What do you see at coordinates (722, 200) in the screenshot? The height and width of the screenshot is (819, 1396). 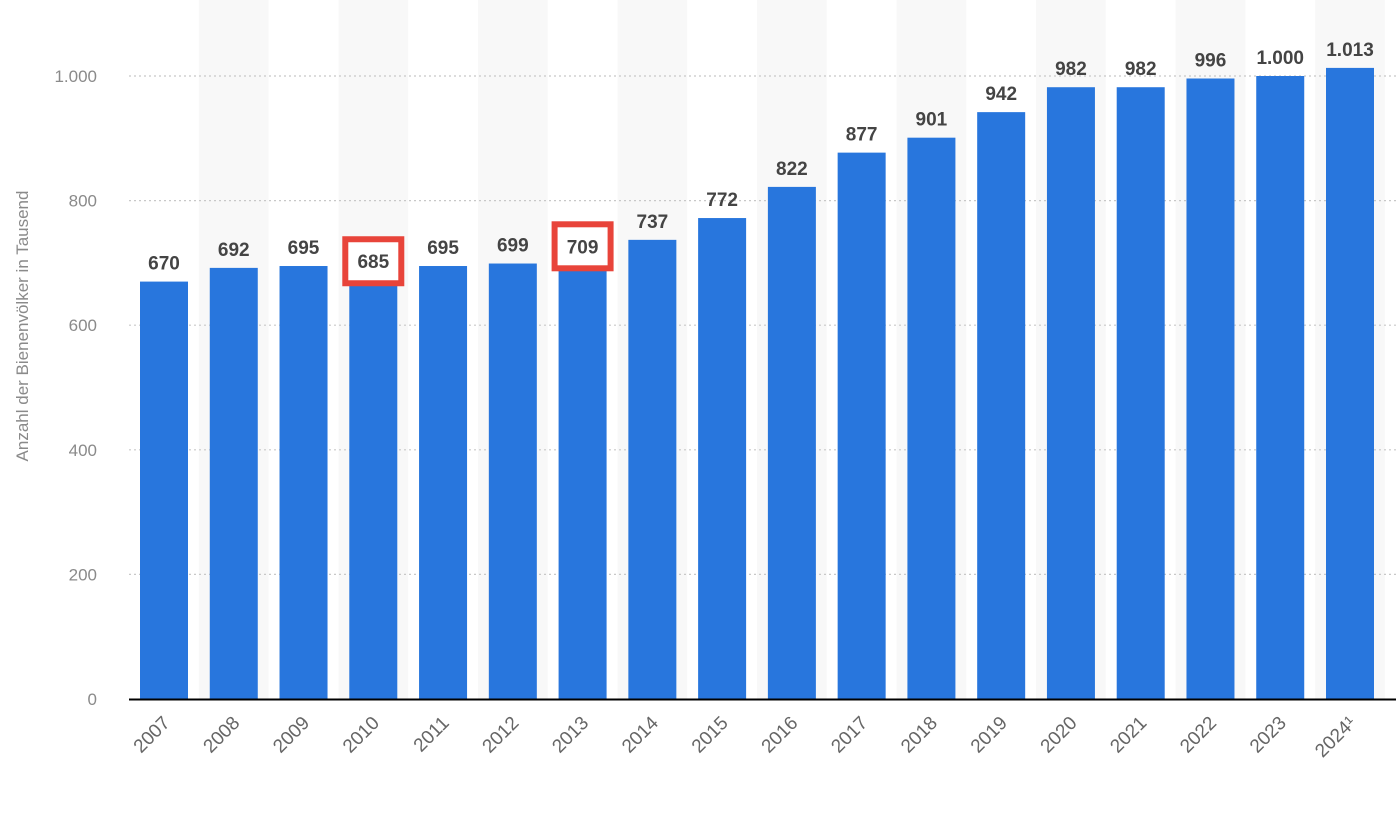 I see `bar-value-label: 772` at bounding box center [722, 200].